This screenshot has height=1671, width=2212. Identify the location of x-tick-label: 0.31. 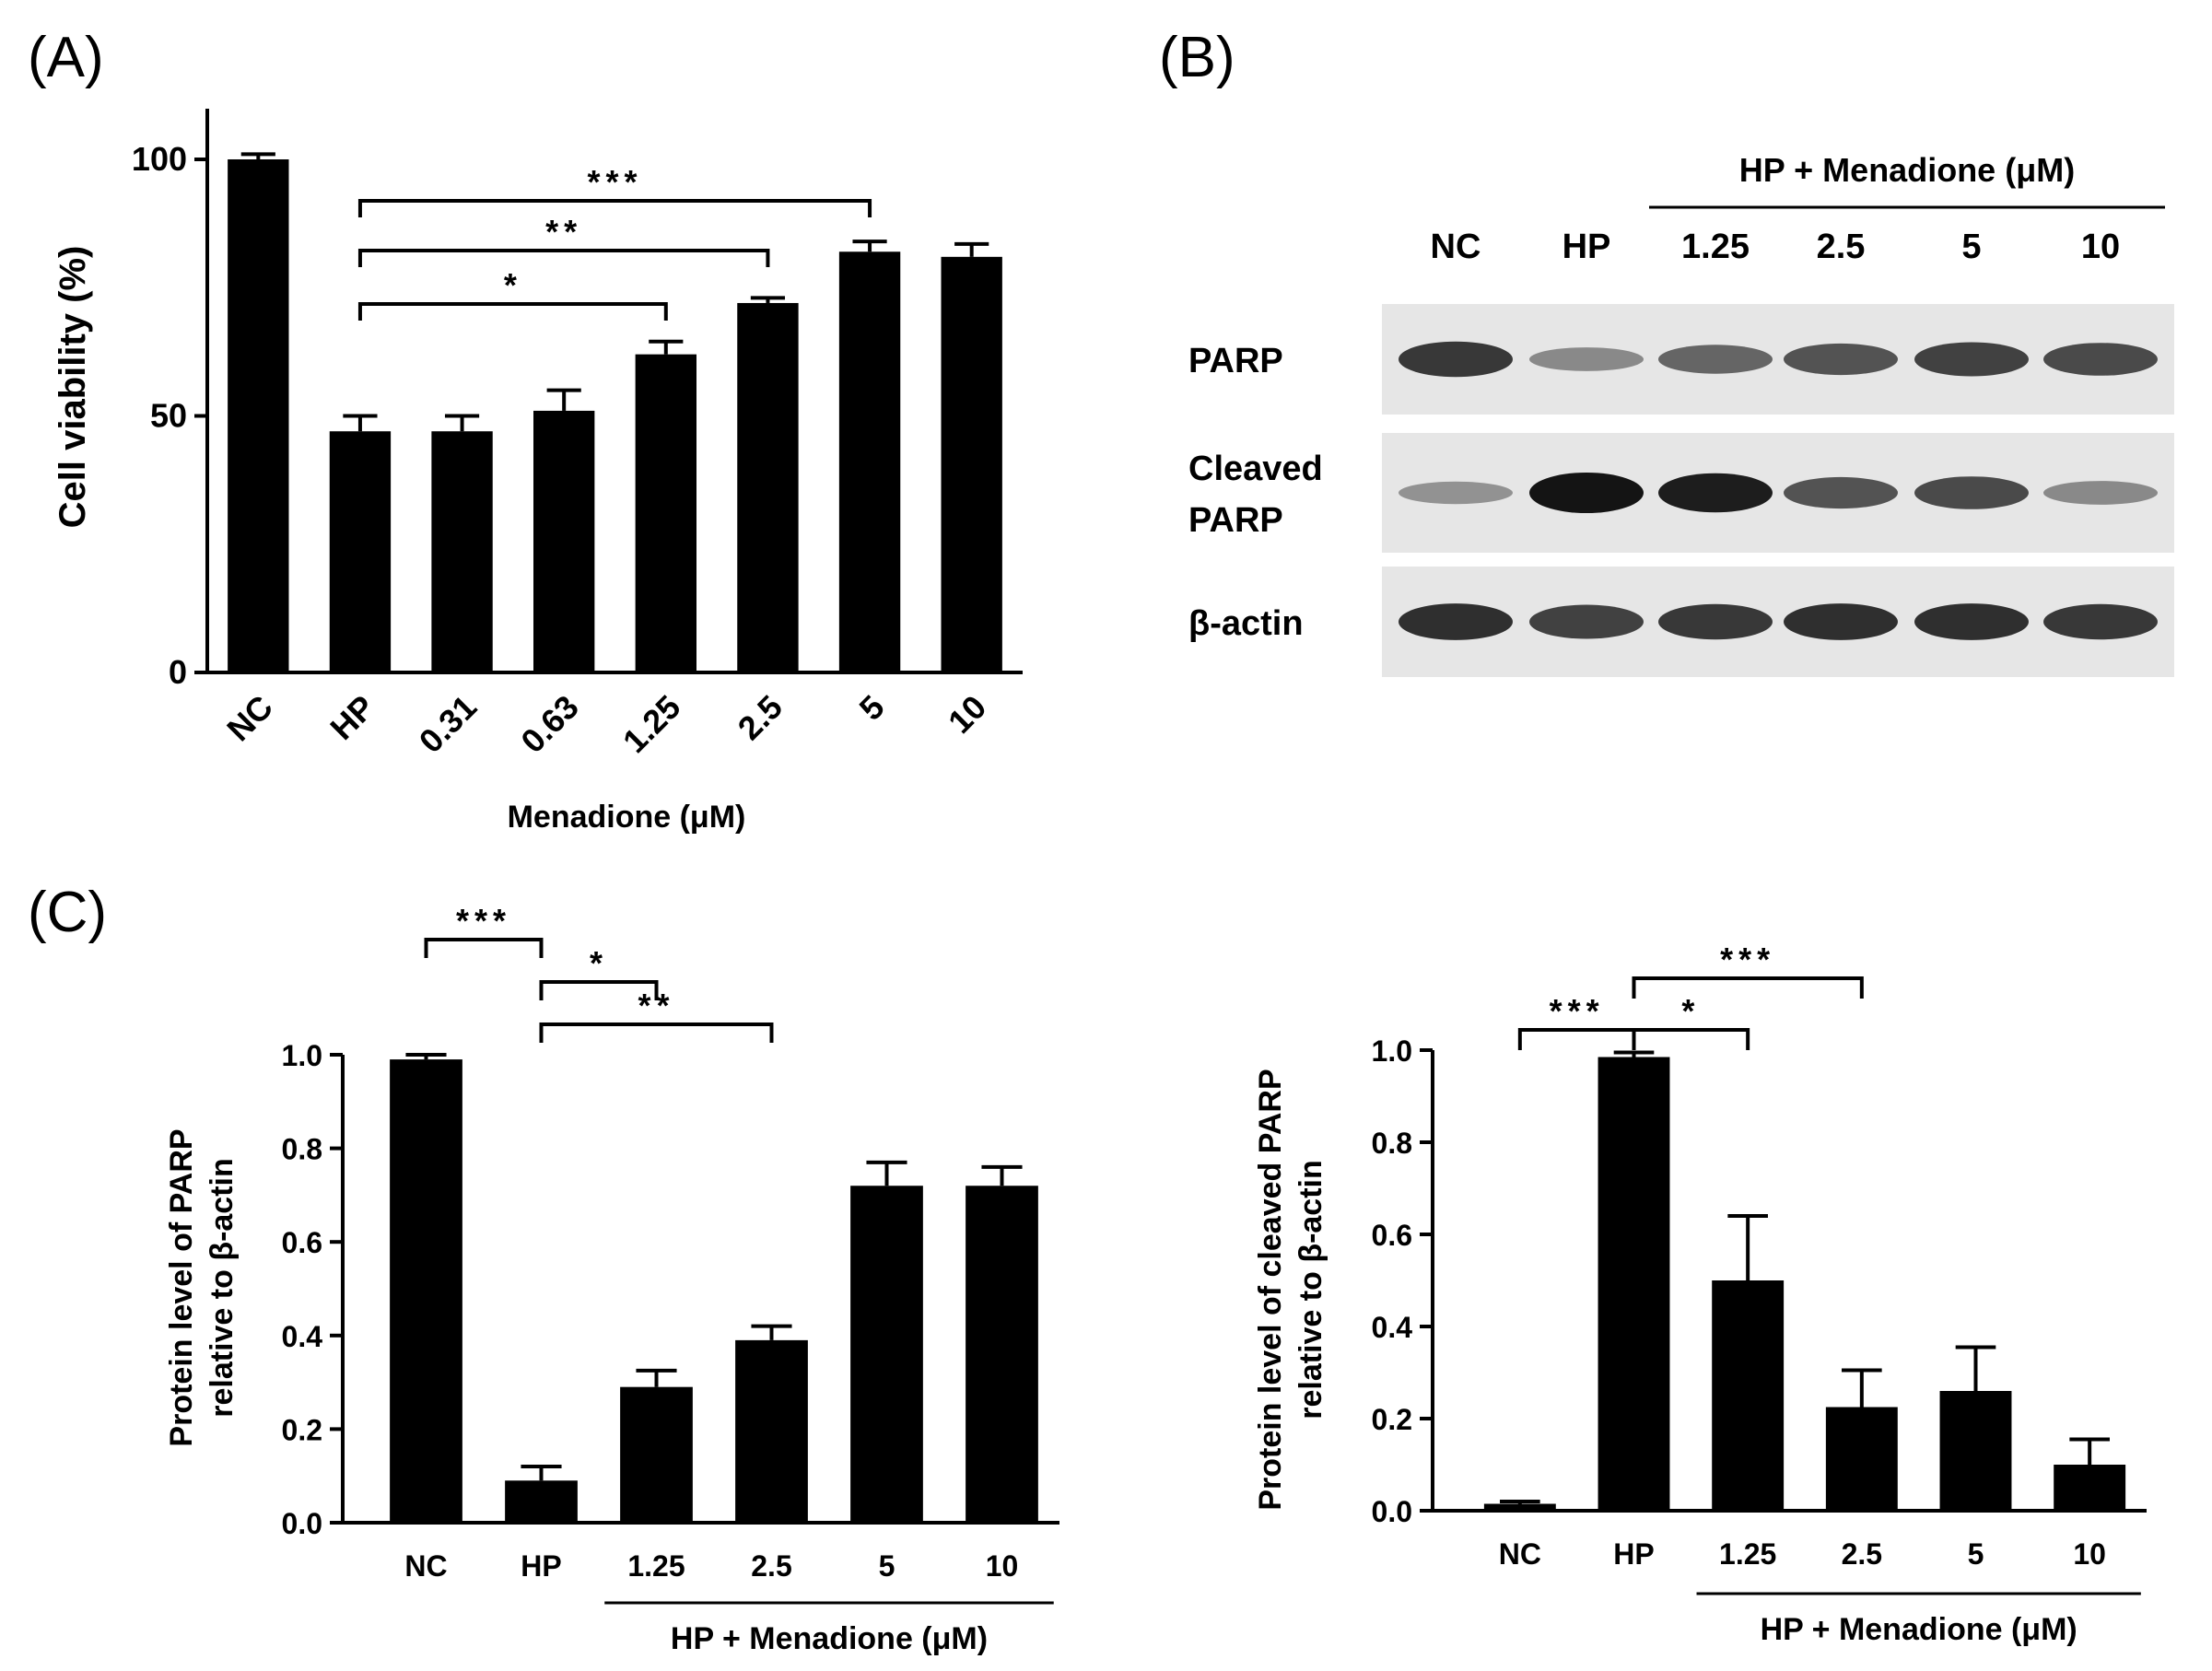
(448, 724).